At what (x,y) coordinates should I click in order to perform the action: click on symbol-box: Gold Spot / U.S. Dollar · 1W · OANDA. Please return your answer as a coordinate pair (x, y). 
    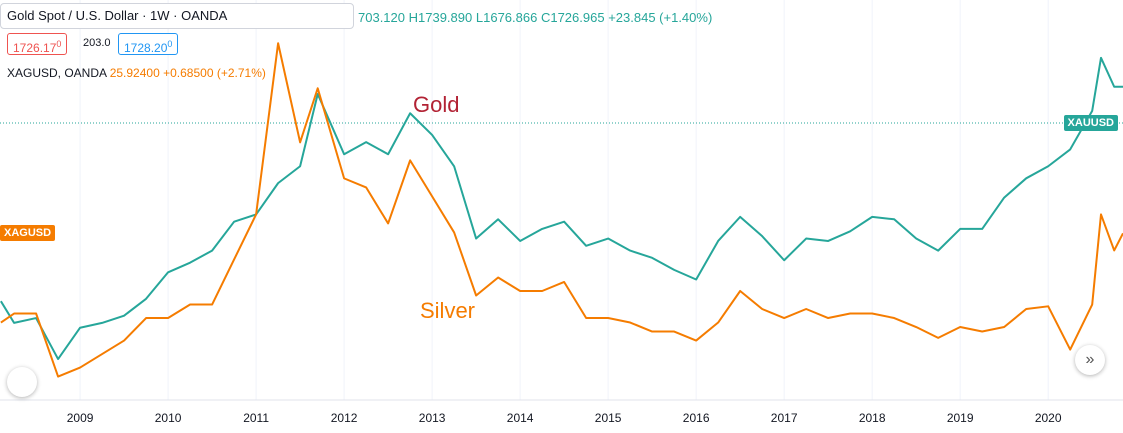
    Looking at the image, I should click on (177, 16).